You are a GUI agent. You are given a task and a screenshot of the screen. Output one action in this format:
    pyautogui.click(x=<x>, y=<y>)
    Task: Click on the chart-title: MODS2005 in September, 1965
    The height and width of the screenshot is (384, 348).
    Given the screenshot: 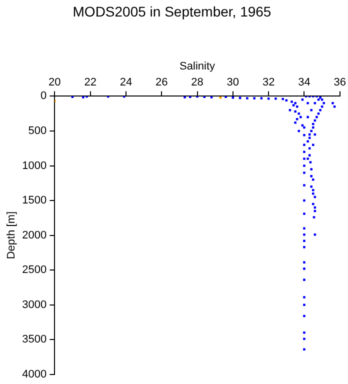 What is the action you would take?
    pyautogui.click(x=172, y=11)
    